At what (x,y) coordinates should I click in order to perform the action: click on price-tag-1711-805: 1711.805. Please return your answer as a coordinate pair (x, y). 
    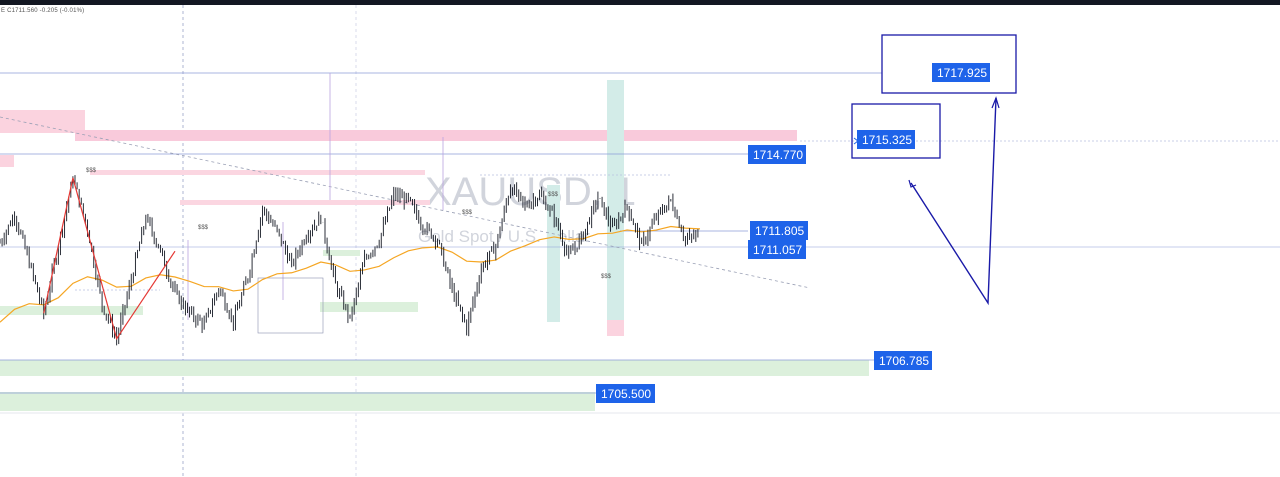
    Looking at the image, I should click on (779, 230).